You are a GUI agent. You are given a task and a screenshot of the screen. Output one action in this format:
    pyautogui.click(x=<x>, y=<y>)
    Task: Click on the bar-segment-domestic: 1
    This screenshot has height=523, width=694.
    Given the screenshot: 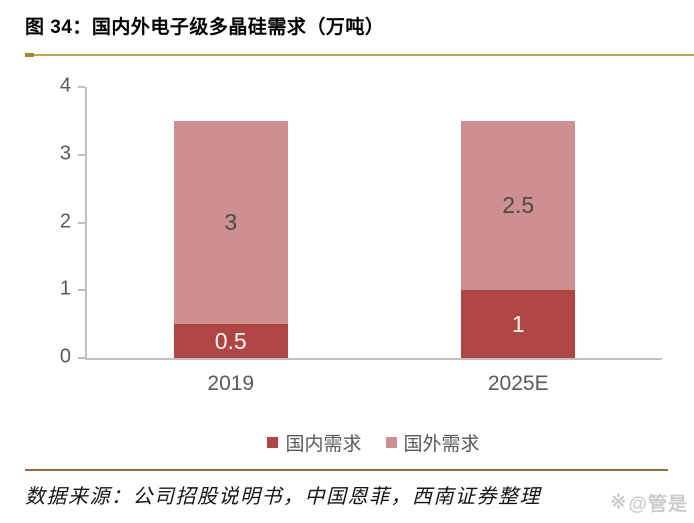 What is the action you would take?
    pyautogui.click(x=518, y=324)
    